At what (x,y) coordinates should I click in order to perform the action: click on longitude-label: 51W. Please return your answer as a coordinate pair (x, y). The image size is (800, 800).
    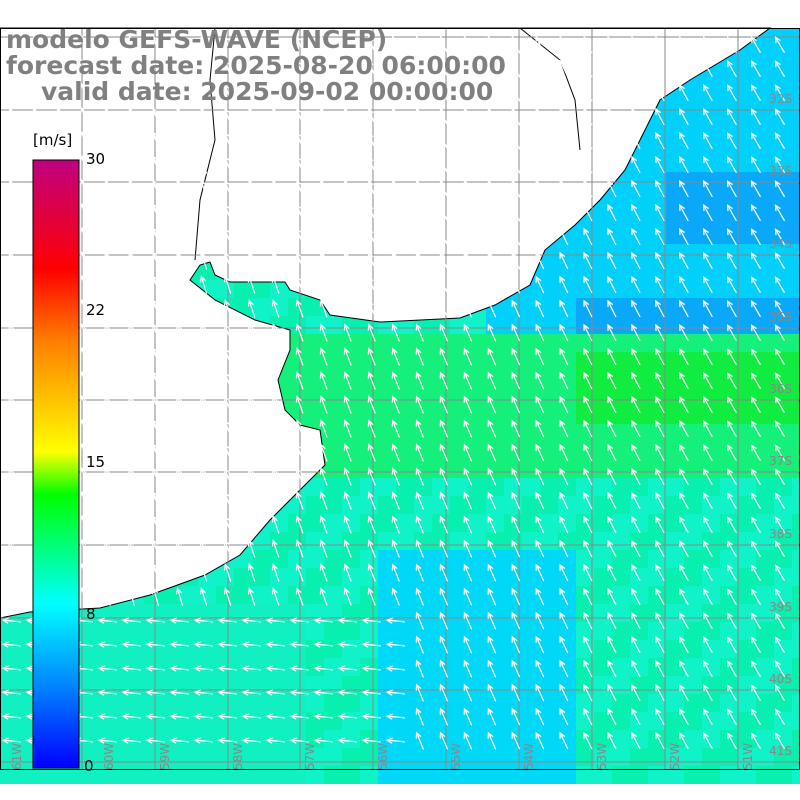
    Looking at the image, I should click on (748, 756).